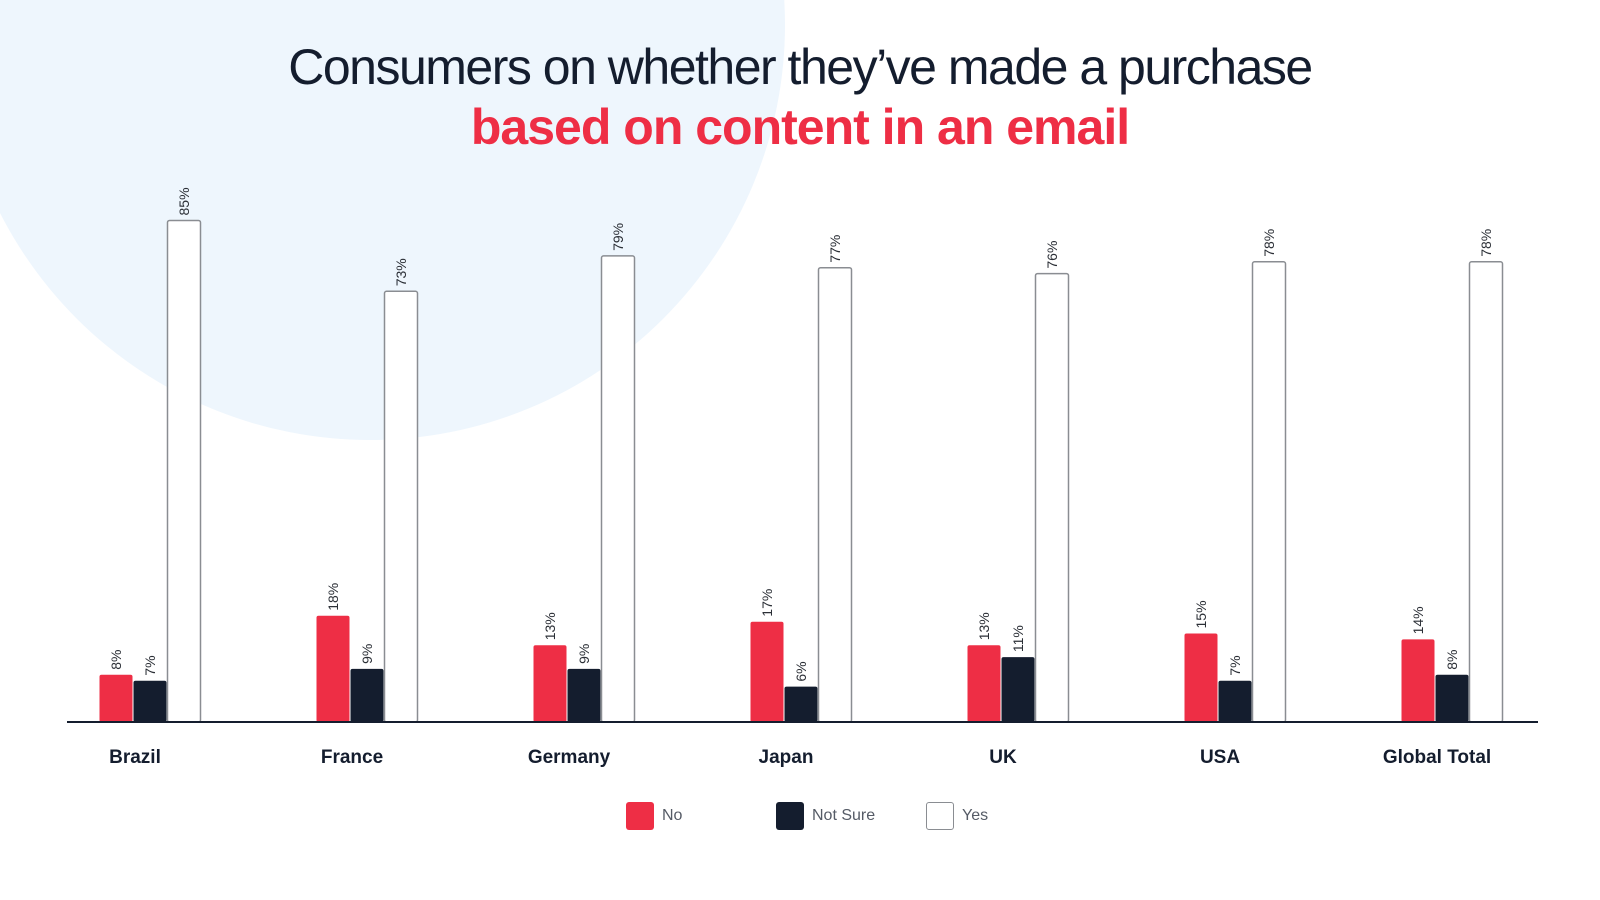 The image size is (1600, 900). What do you see at coordinates (672, 815) in the screenshot?
I see `legend-label-no: No` at bounding box center [672, 815].